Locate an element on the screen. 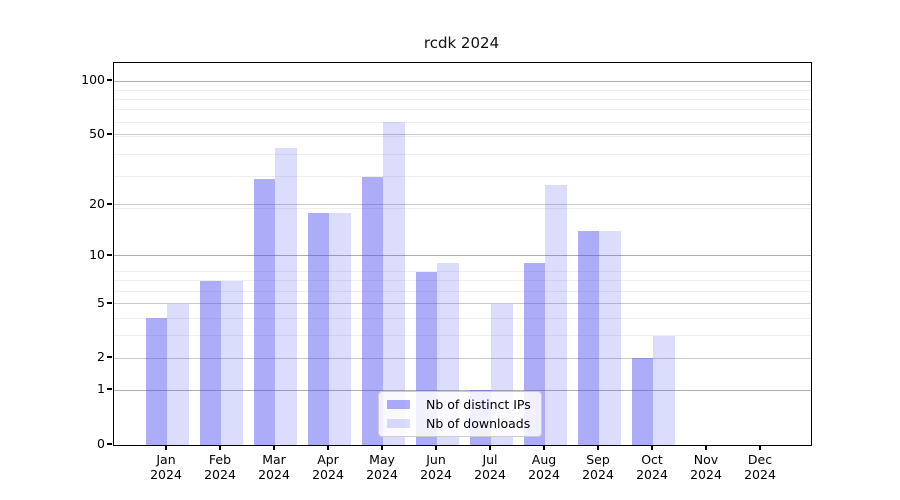 This screenshot has height=500, width=900. legend-entry: Nb of distinct IPs is located at coordinates (460, 404).